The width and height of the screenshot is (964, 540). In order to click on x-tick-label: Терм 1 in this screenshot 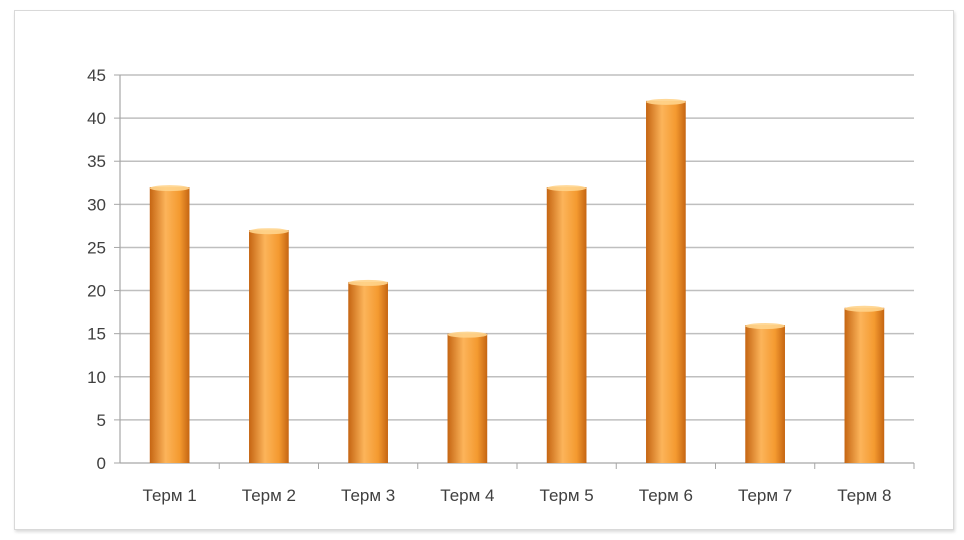, I will do `click(170, 495)`.